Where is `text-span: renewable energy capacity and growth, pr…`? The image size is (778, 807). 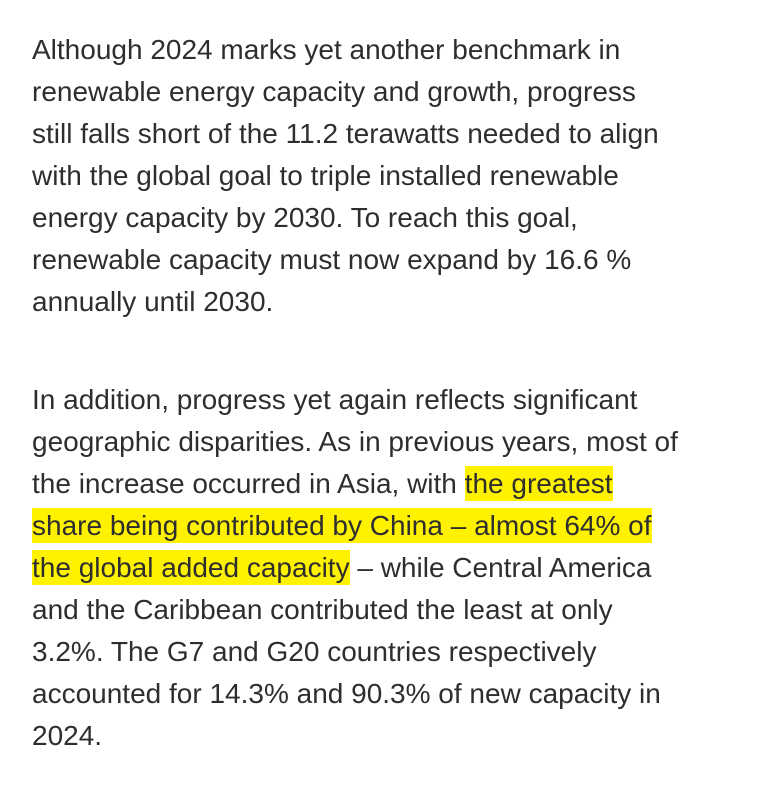 text-span: renewable energy capacity and growth, pr… is located at coordinates (334, 91).